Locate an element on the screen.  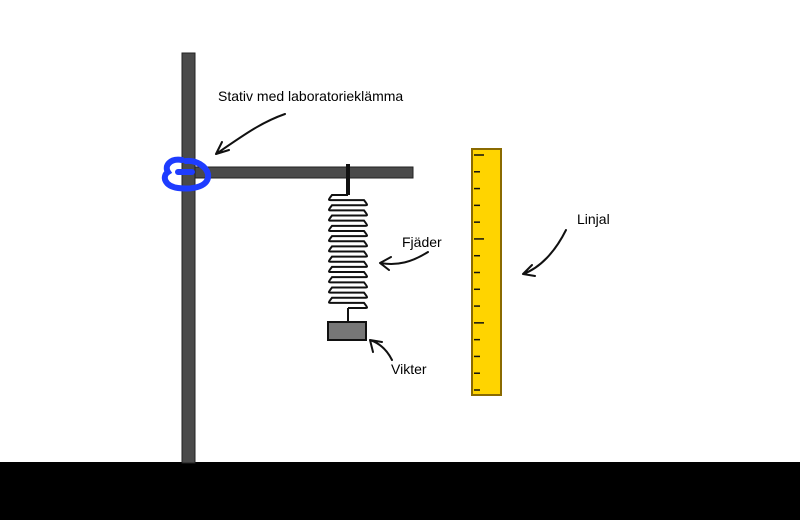
weight-block is located at coordinates (347, 331).